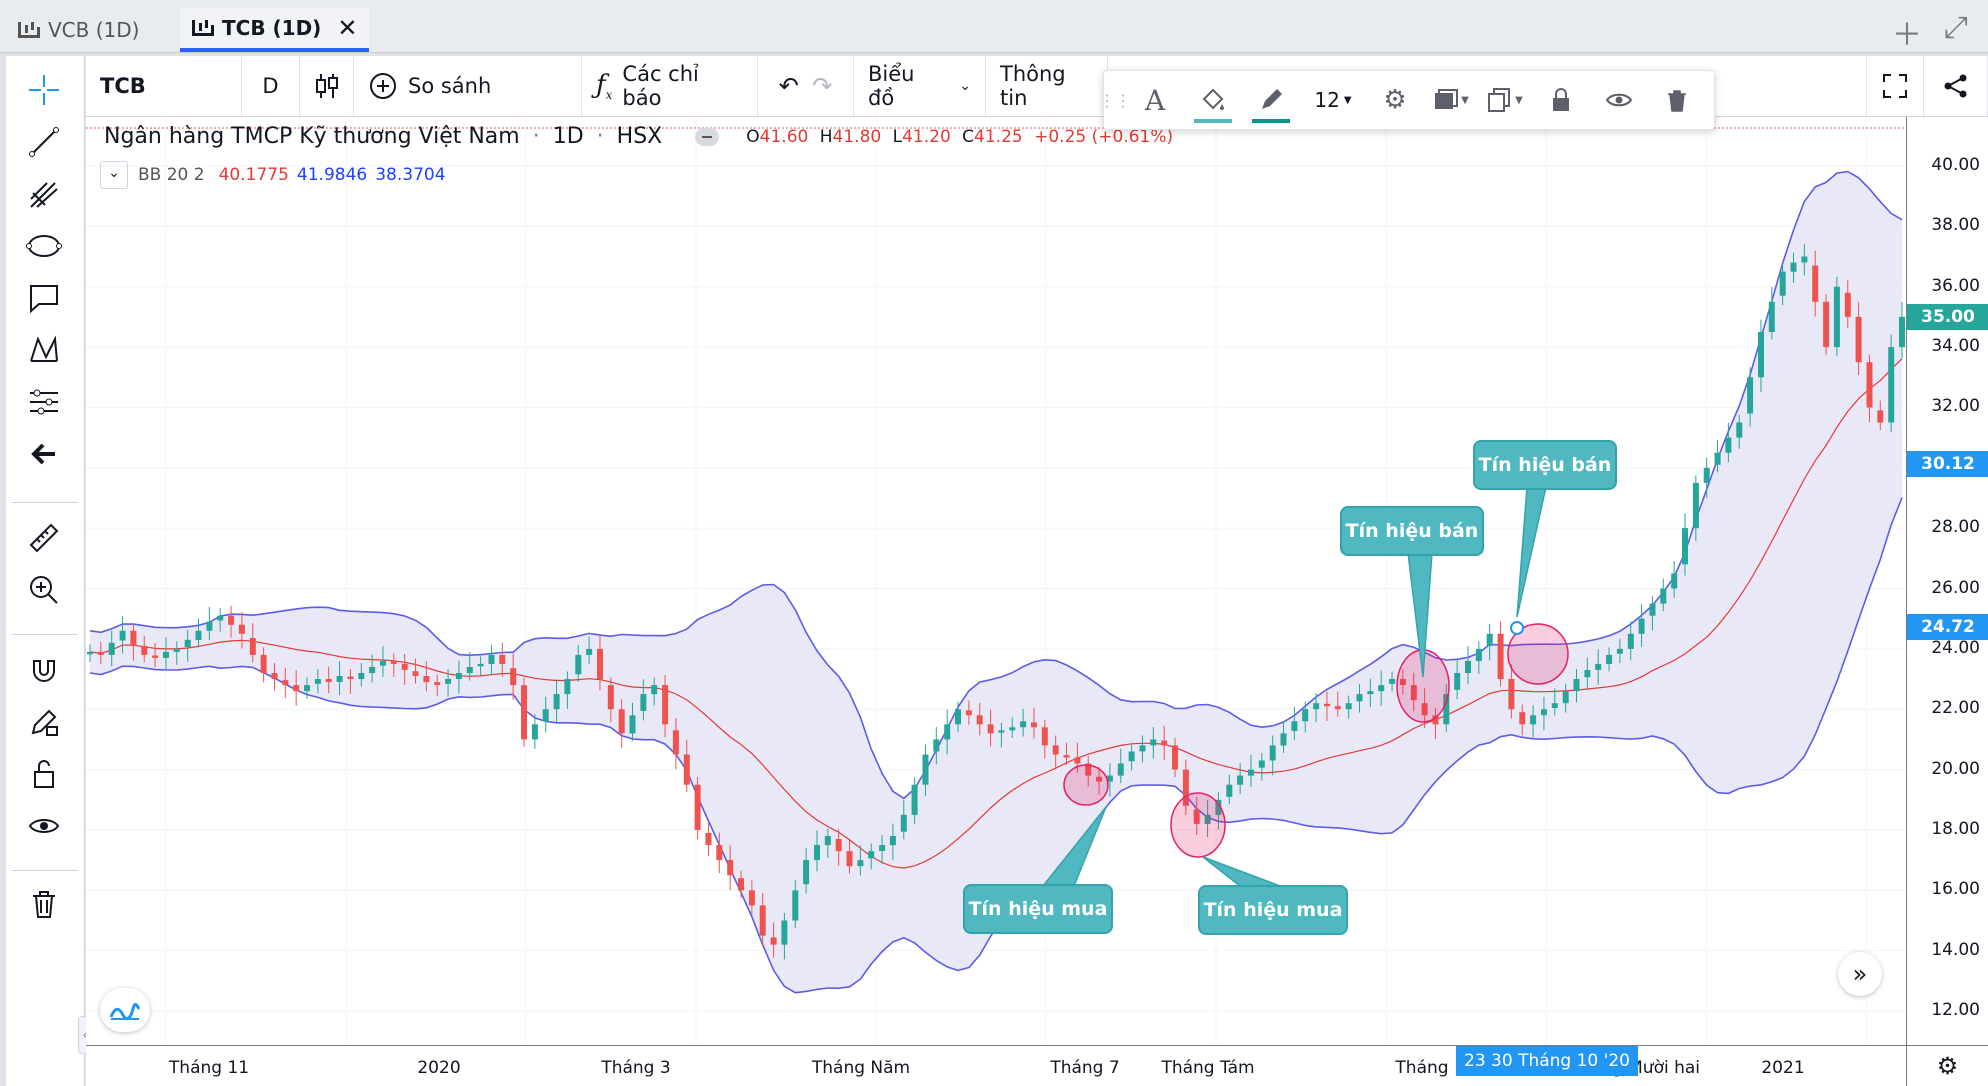 This screenshot has height=1086, width=1988. What do you see at coordinates (1395, 100) in the screenshot?
I see `settings-gear-icon: ⚙` at bounding box center [1395, 100].